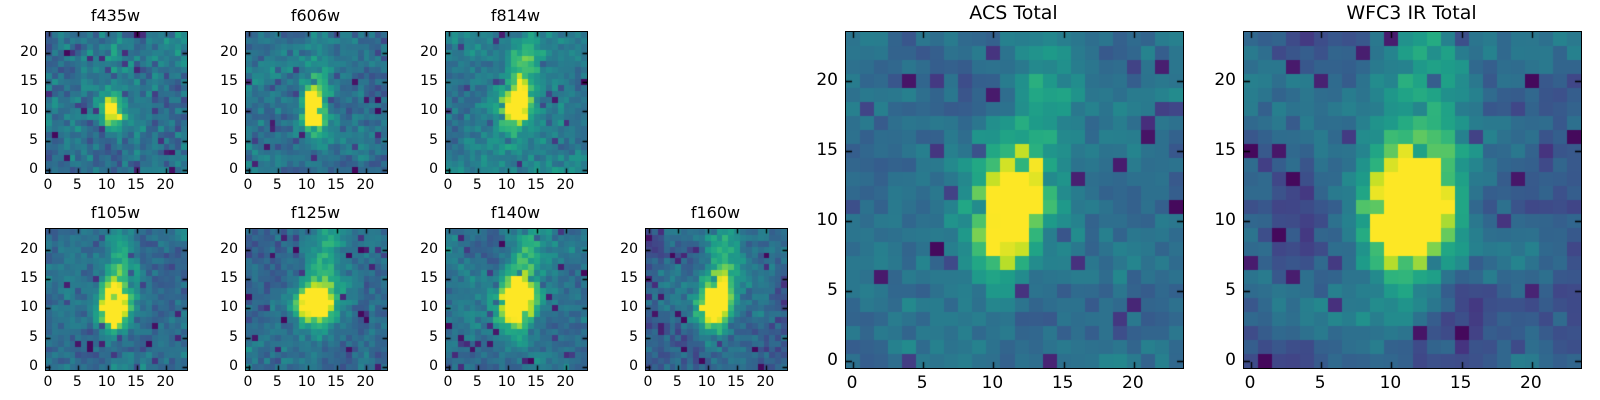 This screenshot has height=400, width=1600. I want to click on panel-f814w: f814w 0 5 10 15 20 0 5 10 15 20, so click(504, 99).